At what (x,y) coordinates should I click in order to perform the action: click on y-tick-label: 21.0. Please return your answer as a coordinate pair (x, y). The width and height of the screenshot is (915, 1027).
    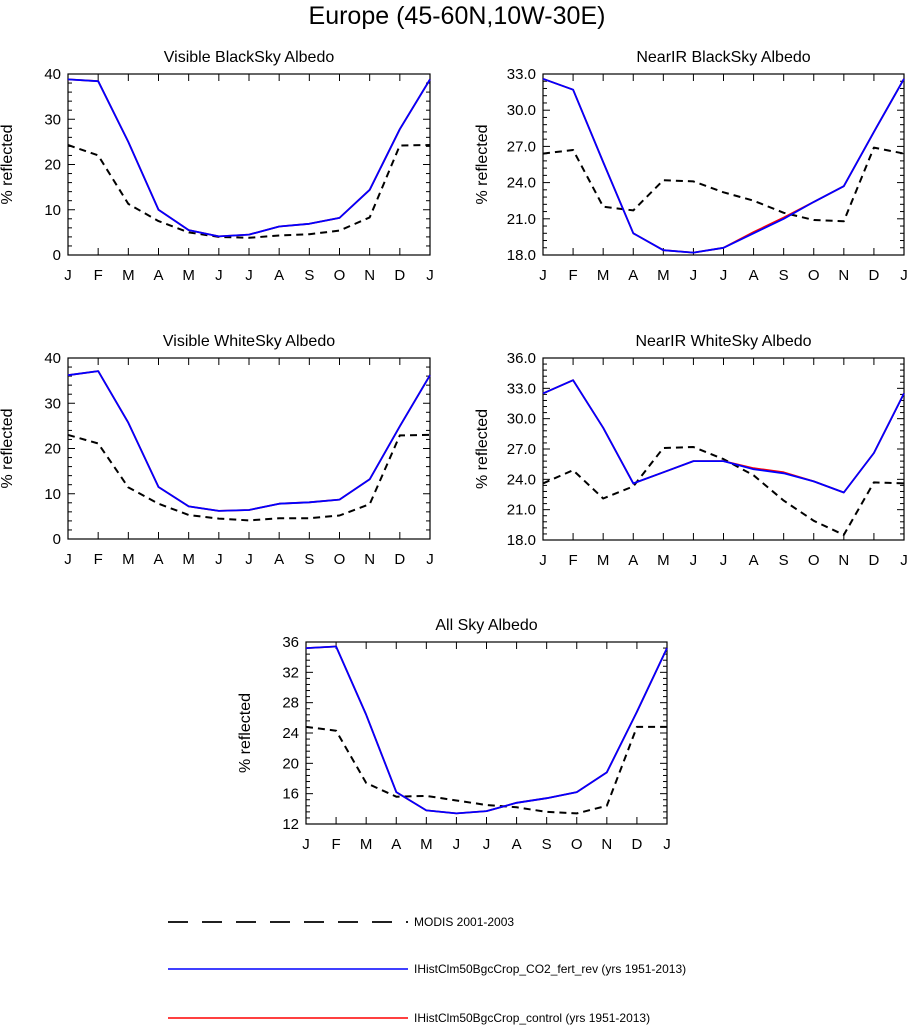
    Looking at the image, I should click on (521, 219).